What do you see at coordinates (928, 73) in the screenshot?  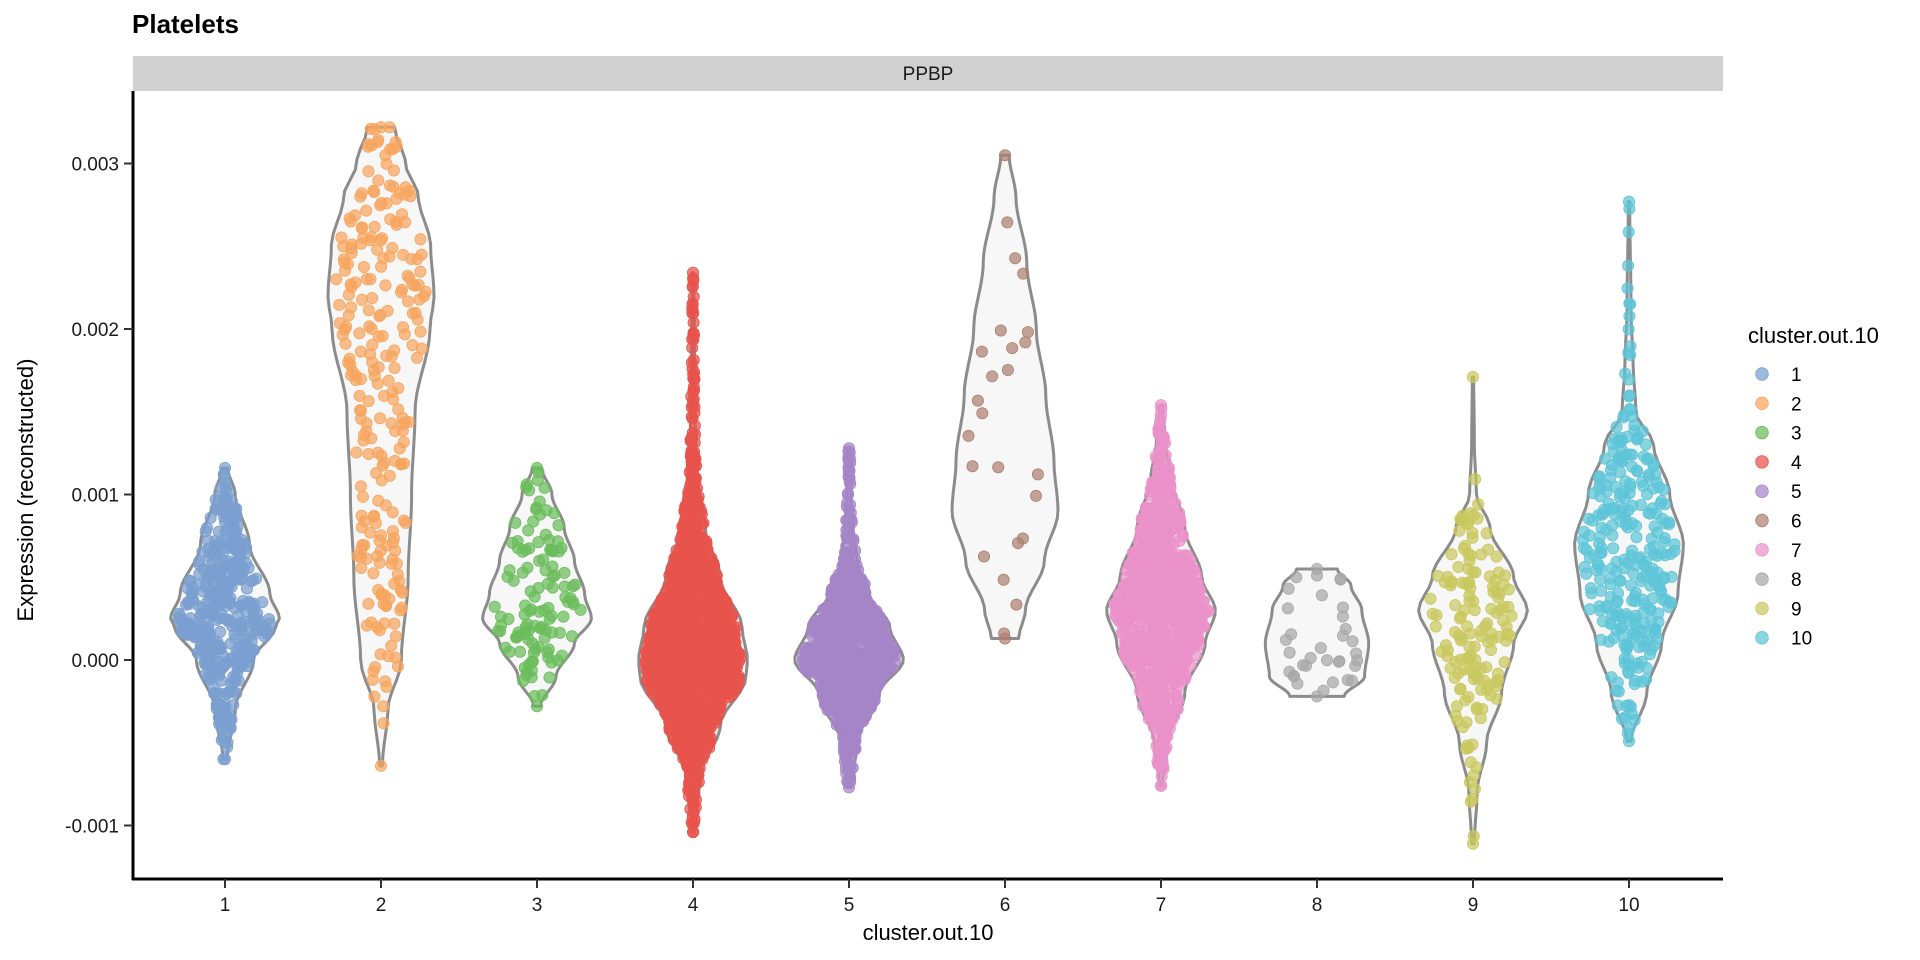 I see `facet-strip` at bounding box center [928, 73].